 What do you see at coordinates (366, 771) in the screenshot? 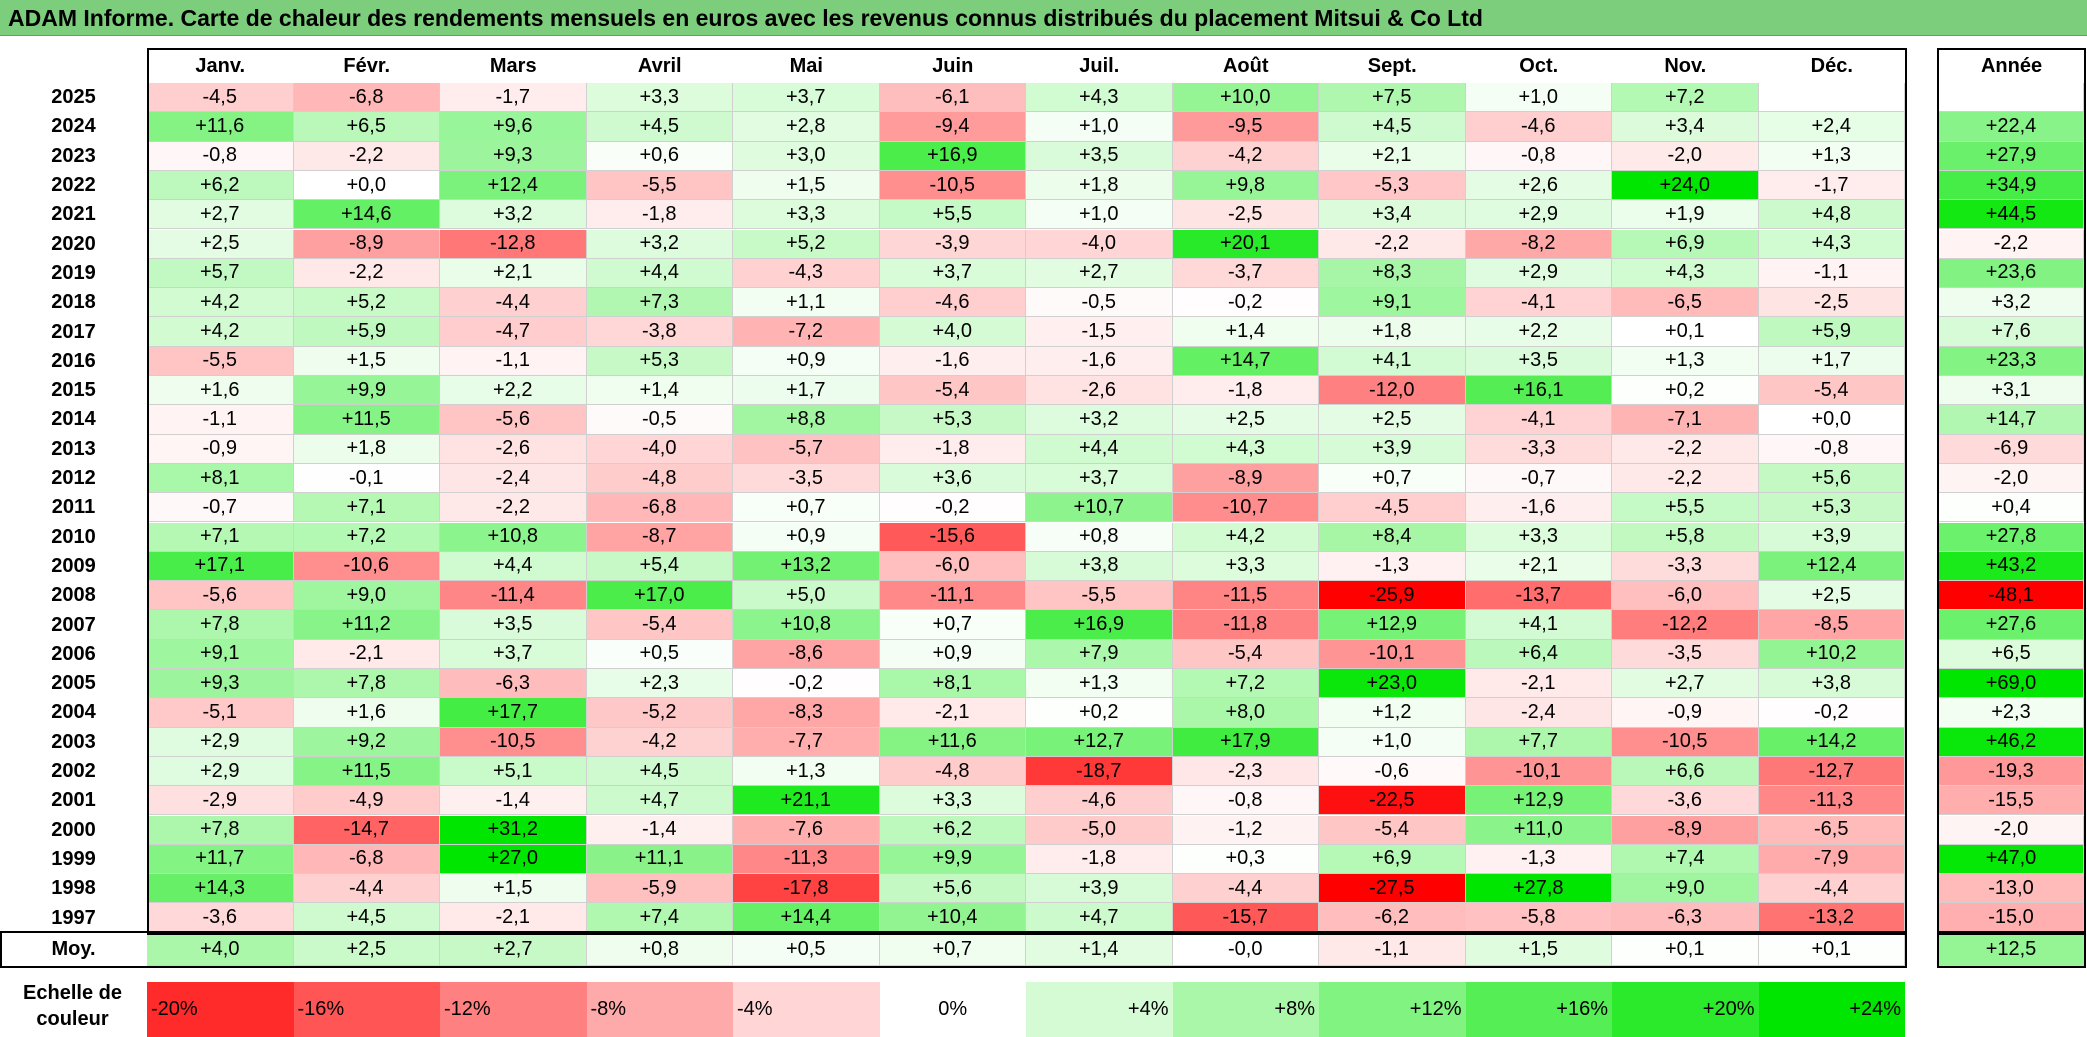
I see `heatmap-cell: +11,5` at bounding box center [366, 771].